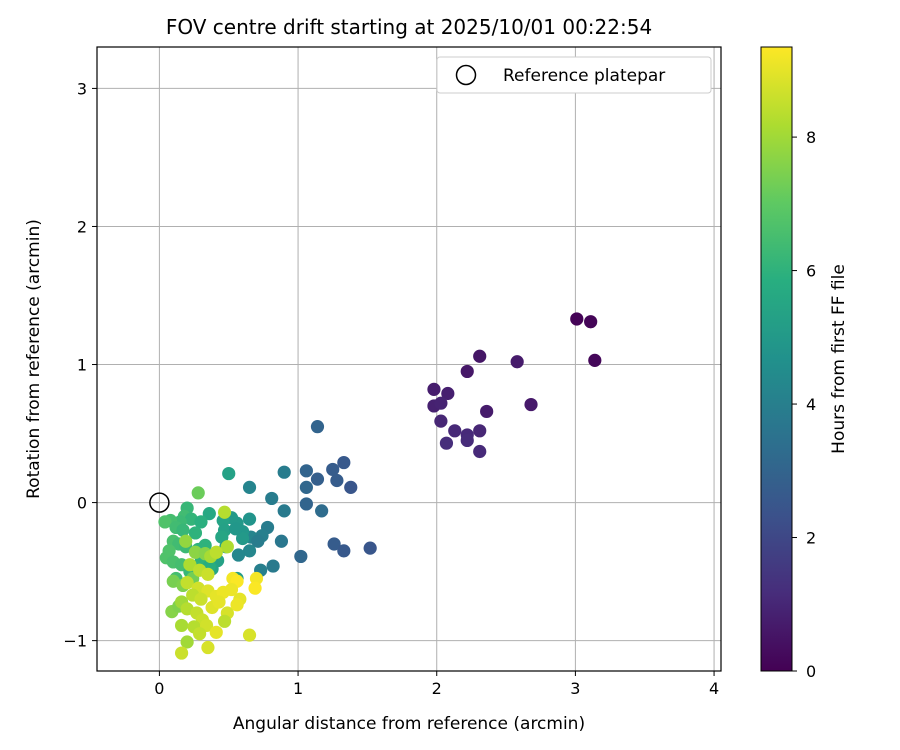  Describe the element at coordinates (584, 76) in the screenshot. I see `legend-label: Reference platepar` at that location.